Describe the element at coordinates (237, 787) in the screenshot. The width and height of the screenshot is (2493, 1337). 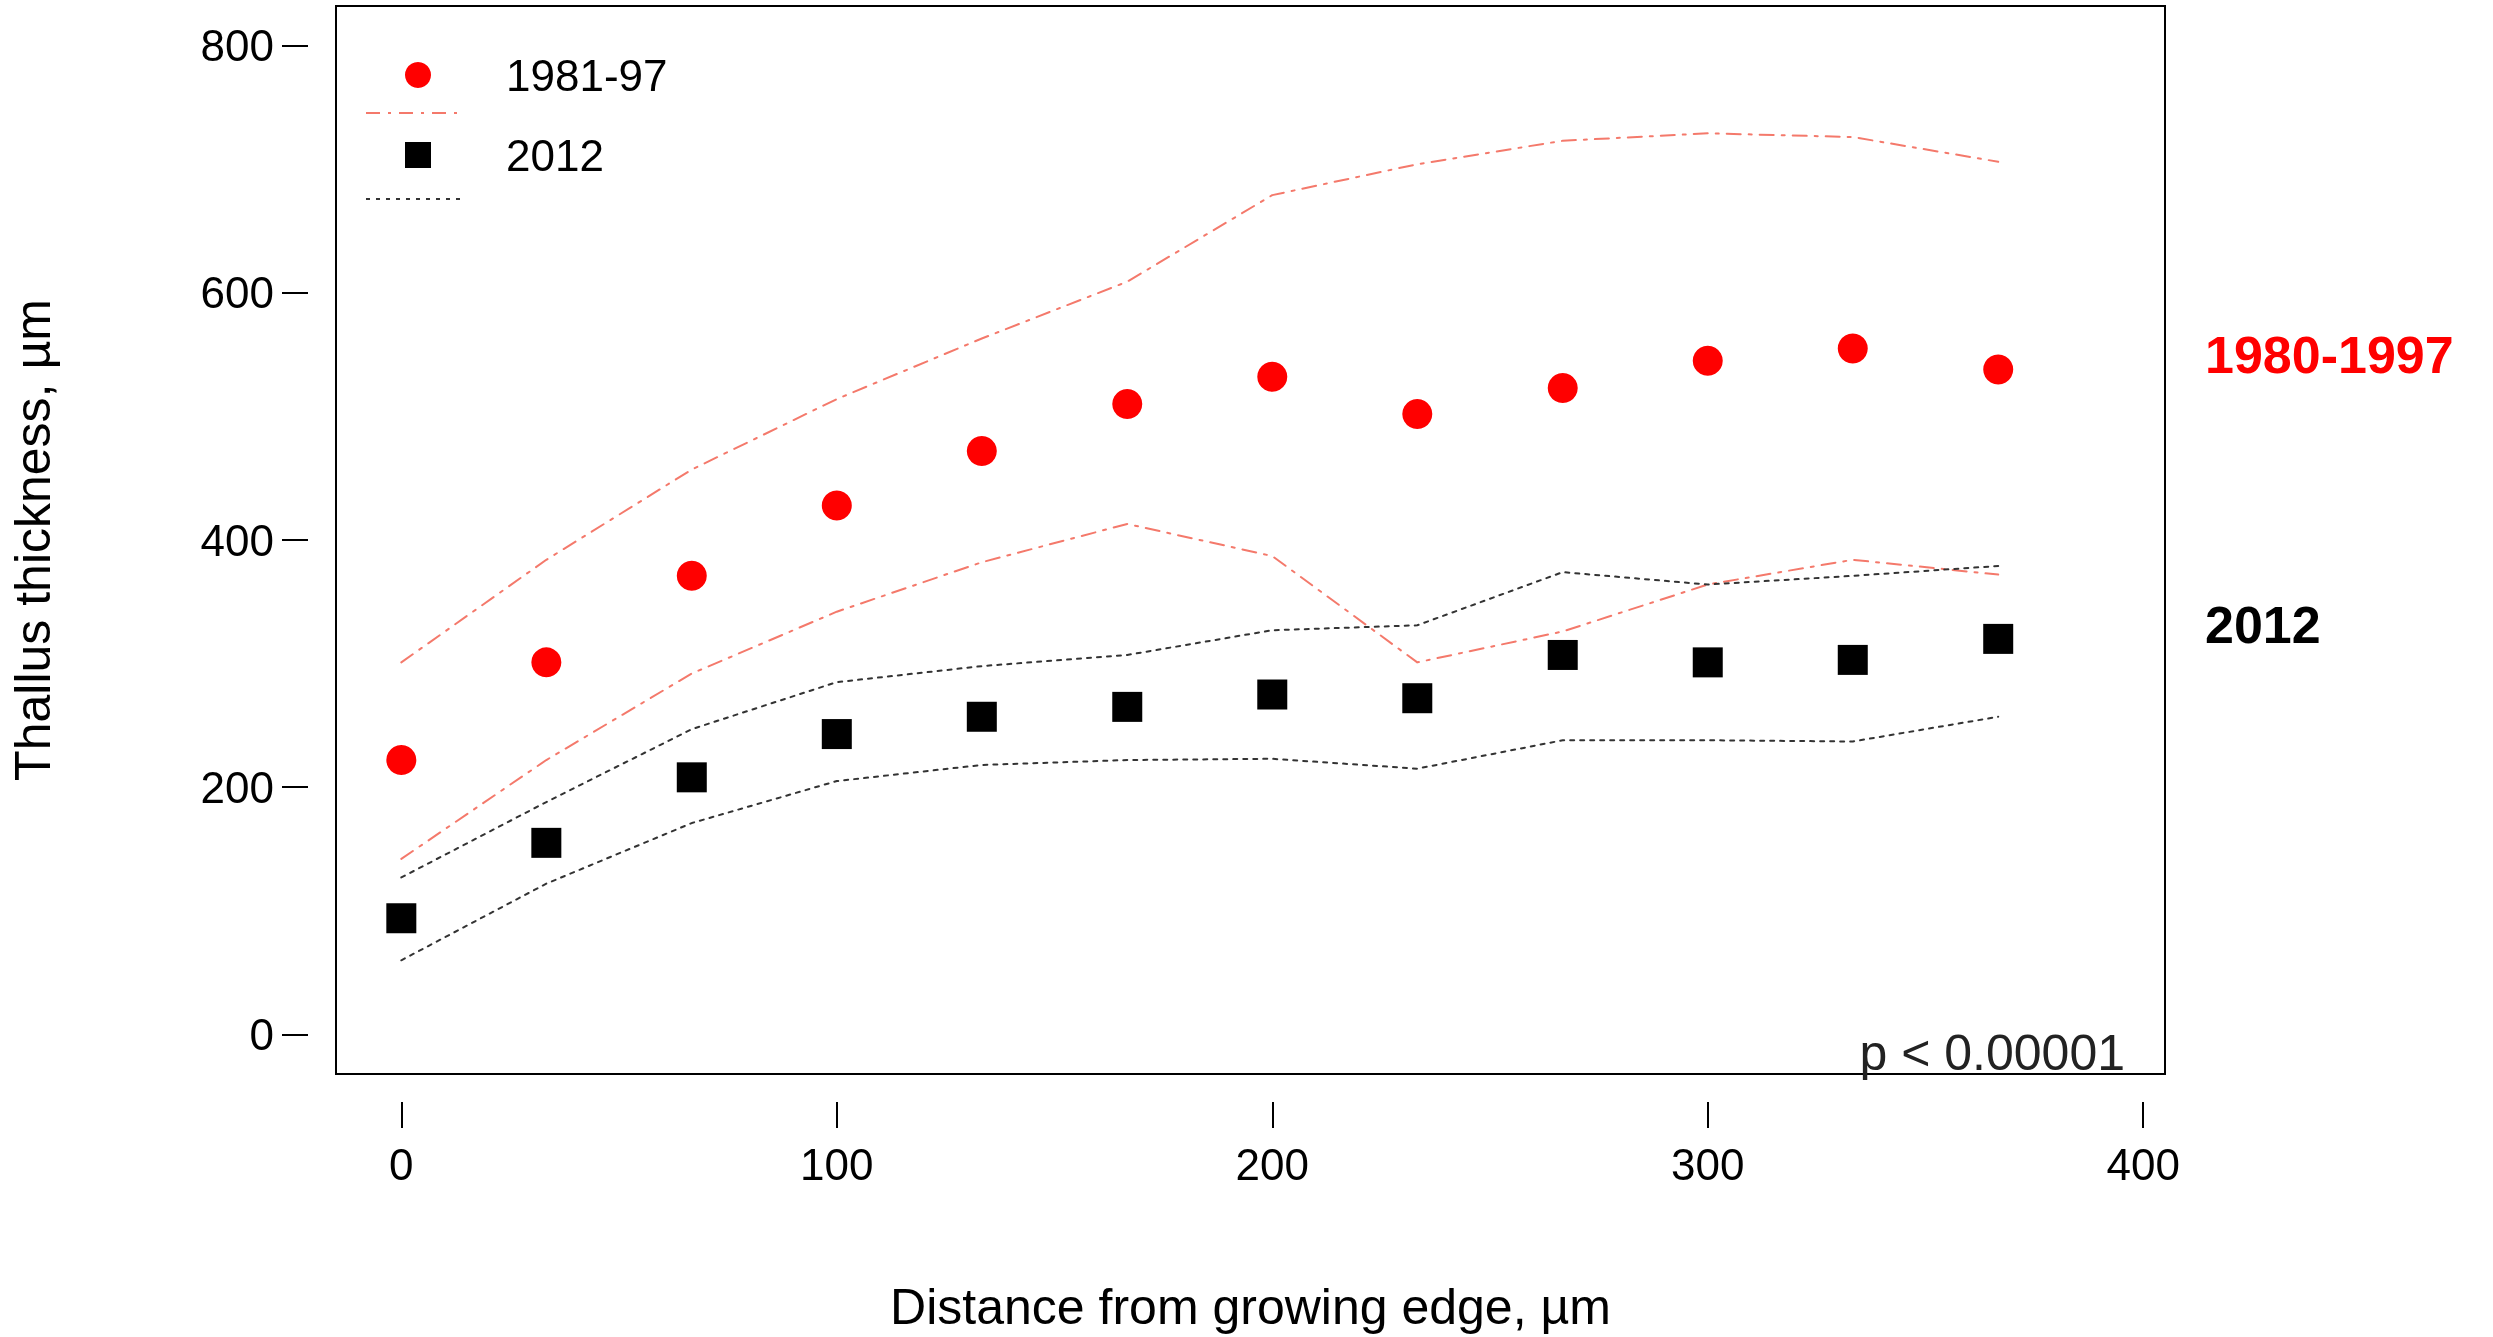
I see `y-tick-label: 200` at that location.